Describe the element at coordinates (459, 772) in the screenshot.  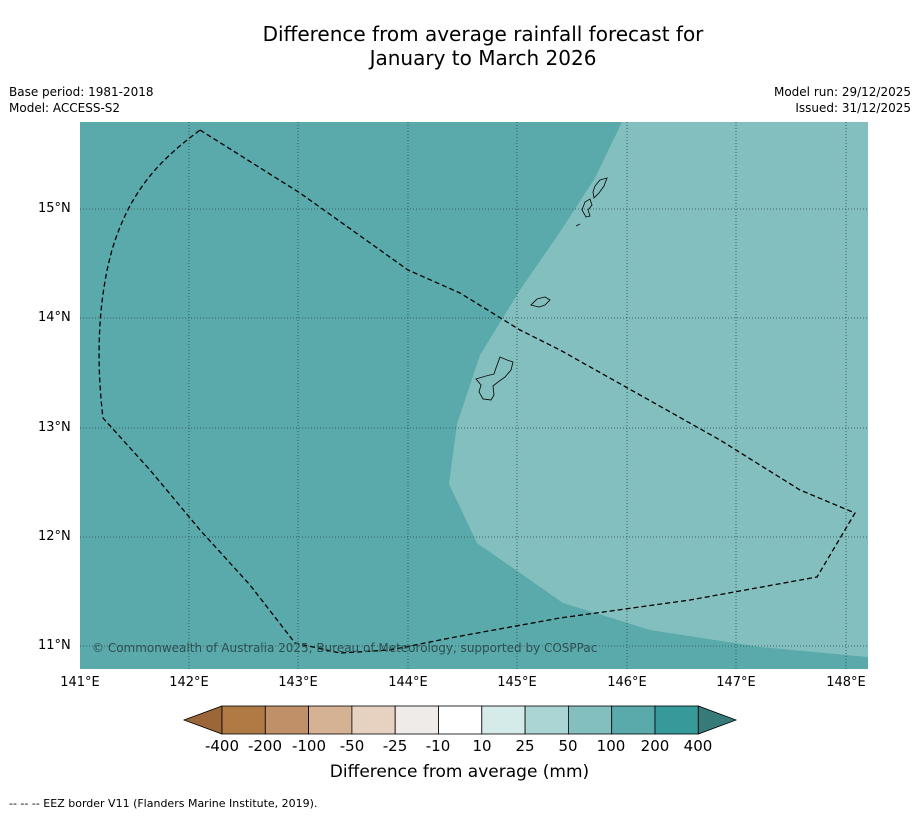
I see `colorbar-title: Difference from average (mm)` at that location.